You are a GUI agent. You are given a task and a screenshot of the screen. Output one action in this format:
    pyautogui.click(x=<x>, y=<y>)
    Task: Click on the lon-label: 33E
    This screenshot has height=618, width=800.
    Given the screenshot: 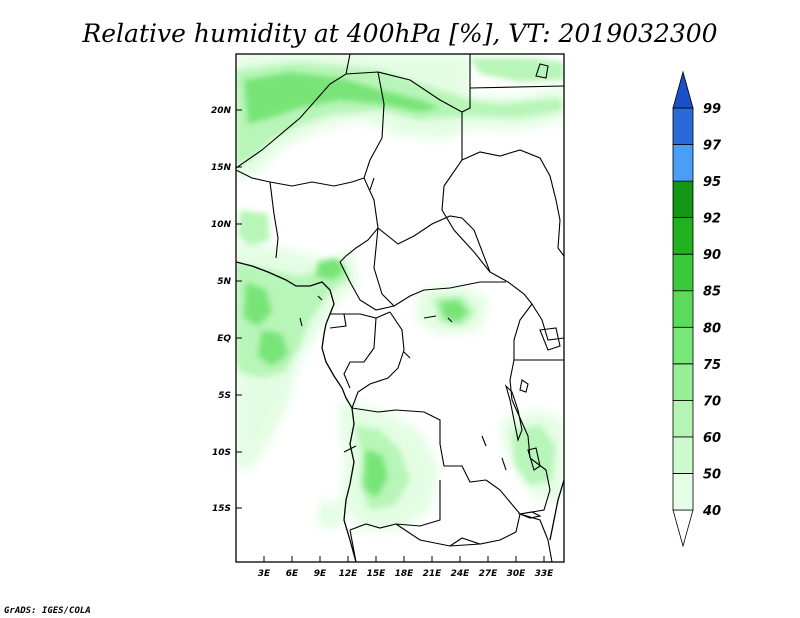 What is the action you would take?
    pyautogui.click(x=545, y=574)
    